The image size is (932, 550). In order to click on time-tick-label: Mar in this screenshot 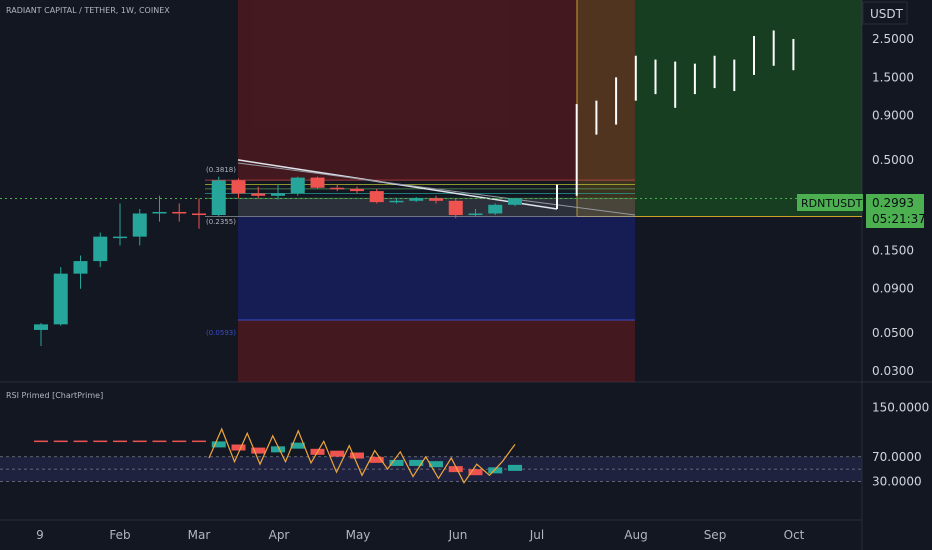, I will do `click(199, 535)`.